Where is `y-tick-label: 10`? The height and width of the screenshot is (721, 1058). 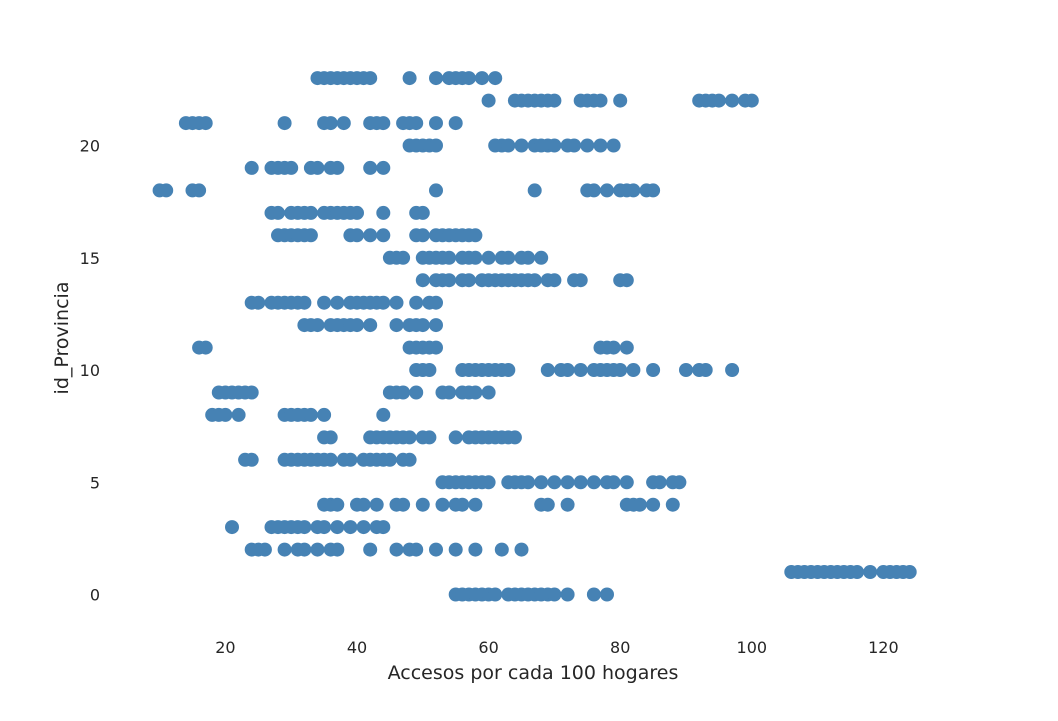 y-tick-label: 10 is located at coordinates (90, 370).